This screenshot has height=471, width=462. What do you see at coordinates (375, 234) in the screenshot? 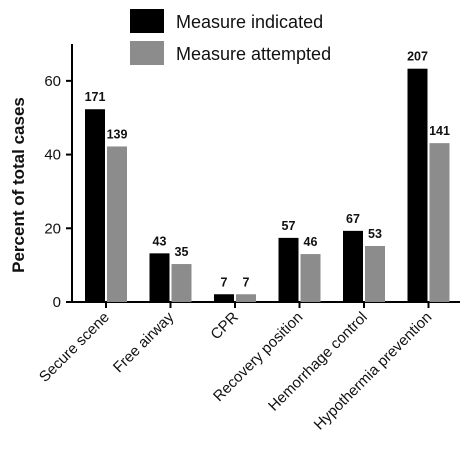
I see `data-label: 53` at bounding box center [375, 234].